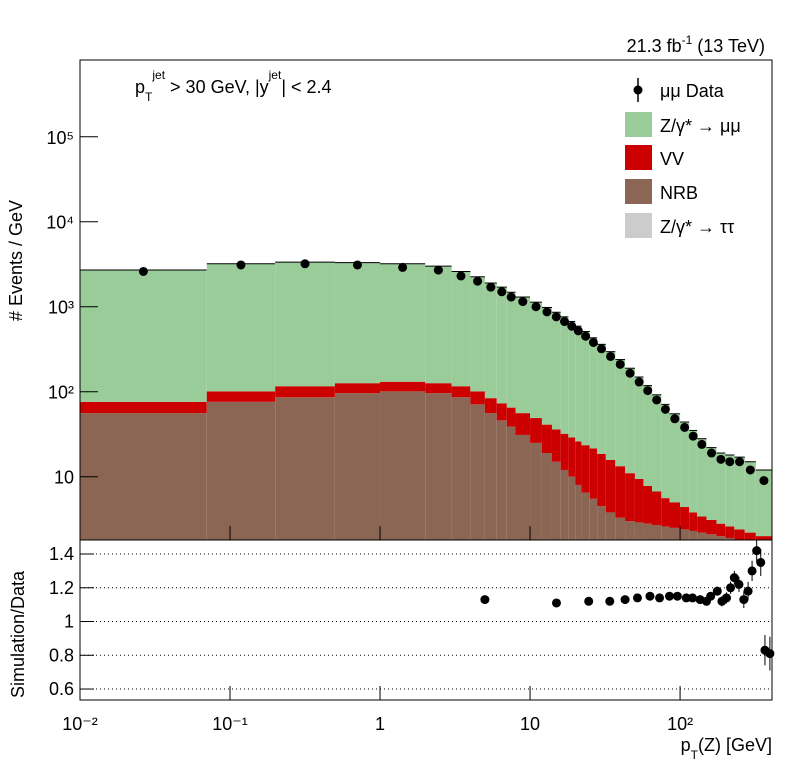 Image resolution: width=796 pixels, height=772 pixels. What do you see at coordinates (61, 689) in the screenshot?
I see `y-tick-label: 0.6` at bounding box center [61, 689].